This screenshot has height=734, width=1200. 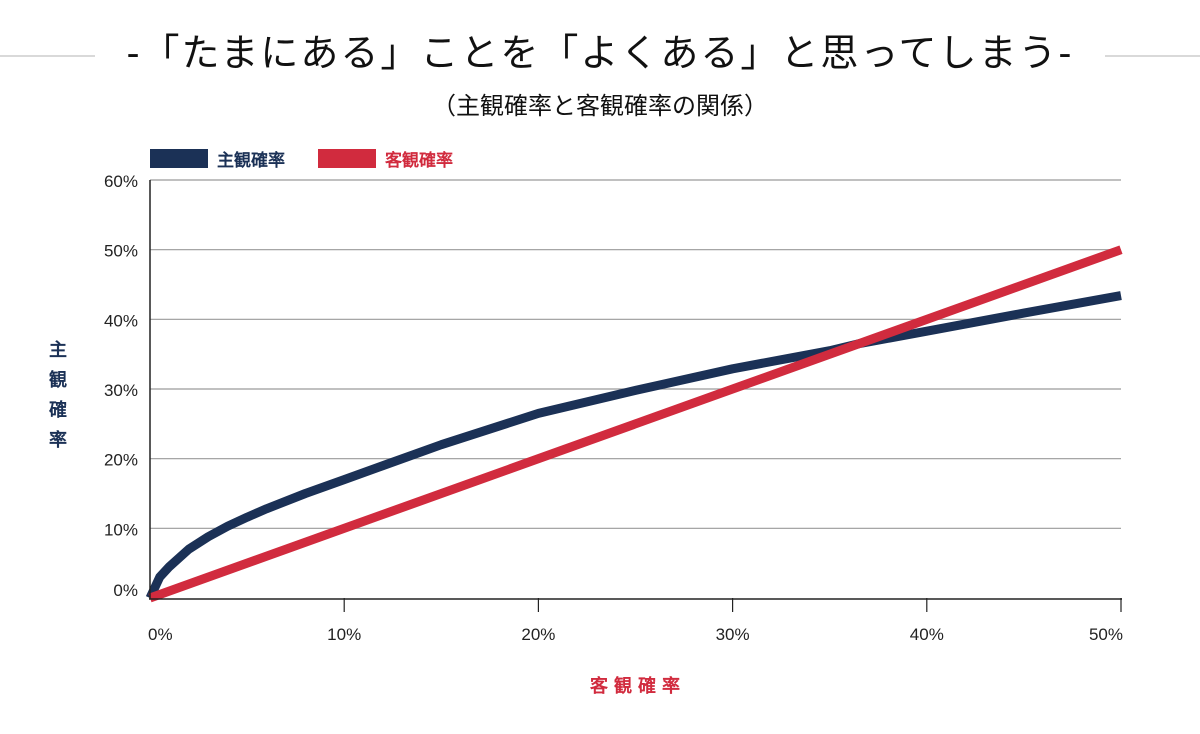 What do you see at coordinates (47, 56) in the screenshot?
I see `title-decoration-left` at bounding box center [47, 56].